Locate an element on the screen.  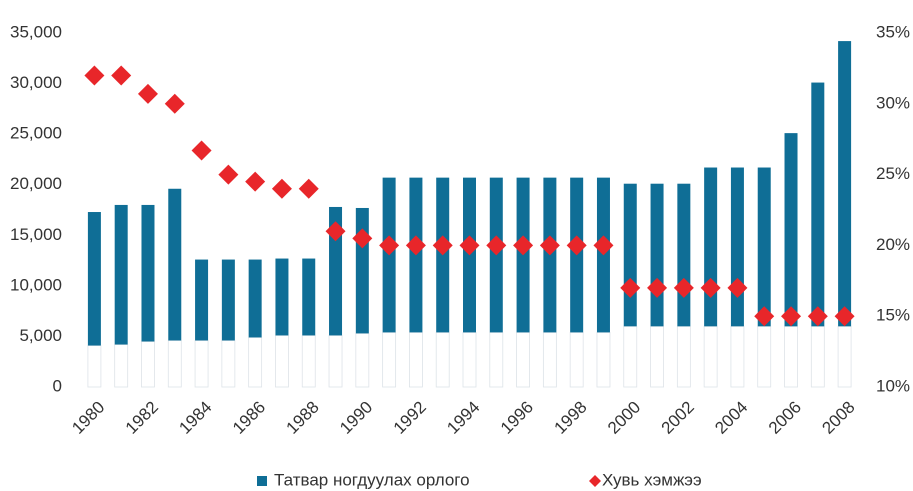
x-tick-label: 1984 is located at coordinates (195, 418).